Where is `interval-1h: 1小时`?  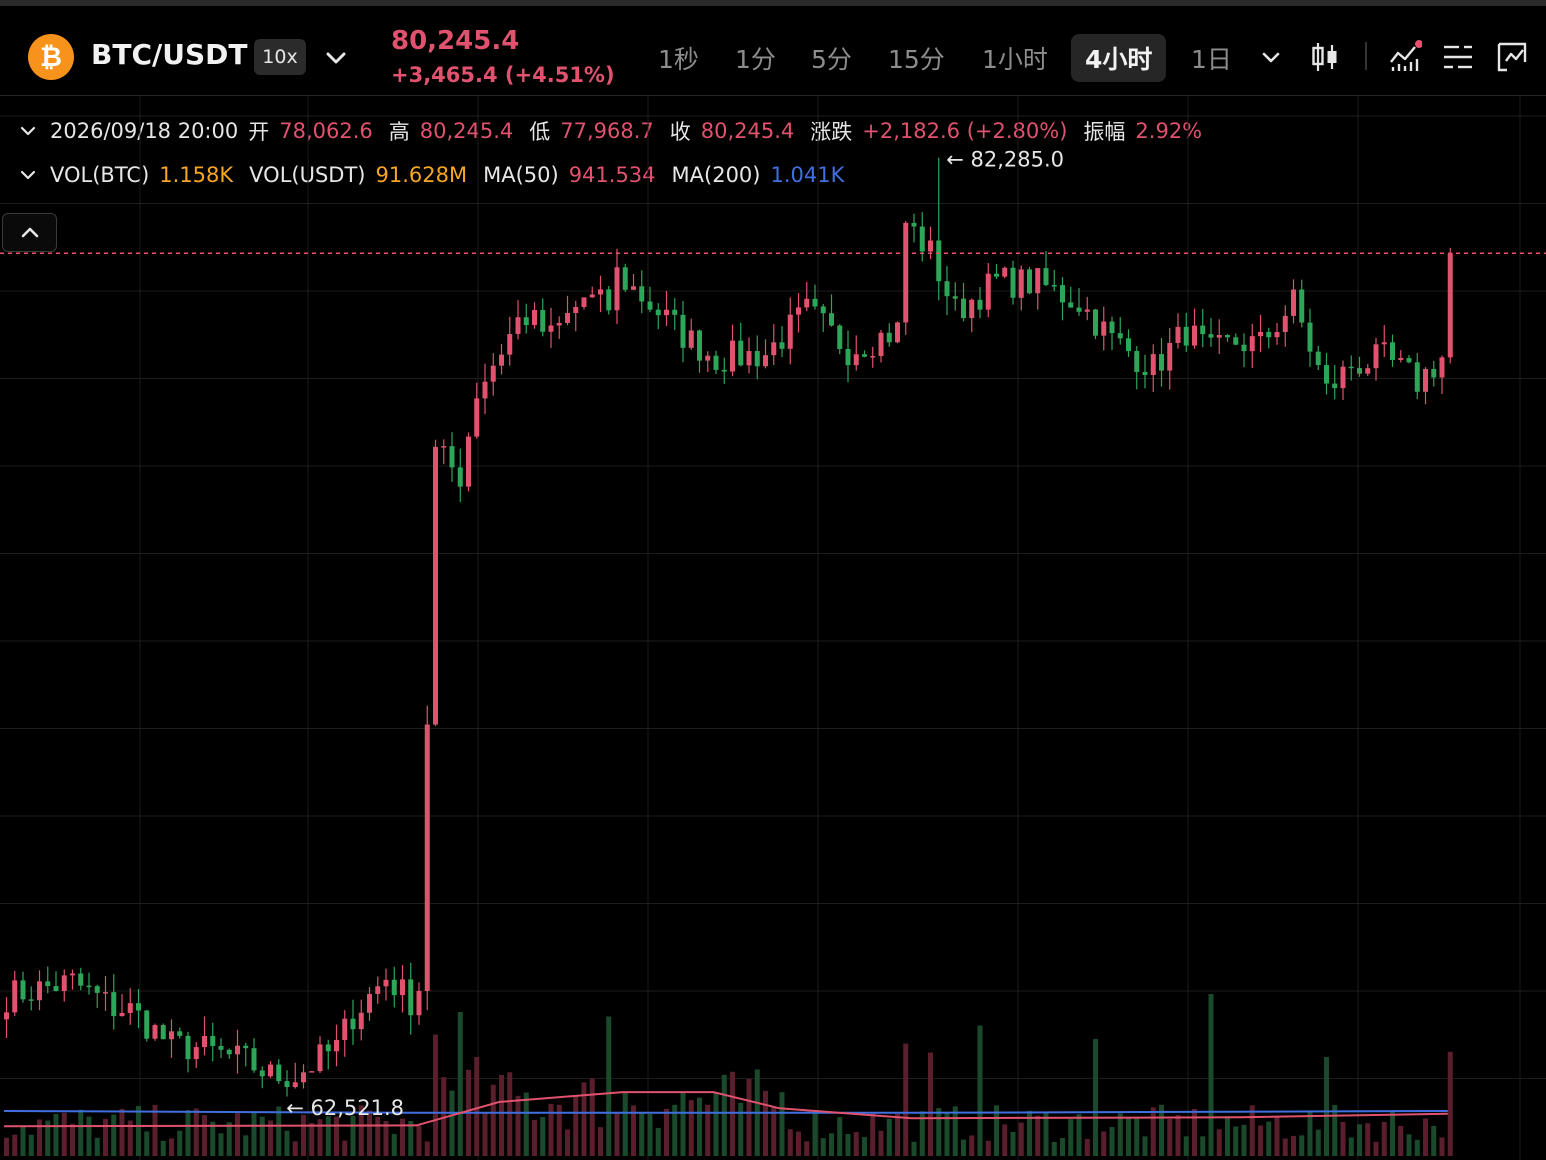 interval-1h: 1小时 is located at coordinates (1015, 59).